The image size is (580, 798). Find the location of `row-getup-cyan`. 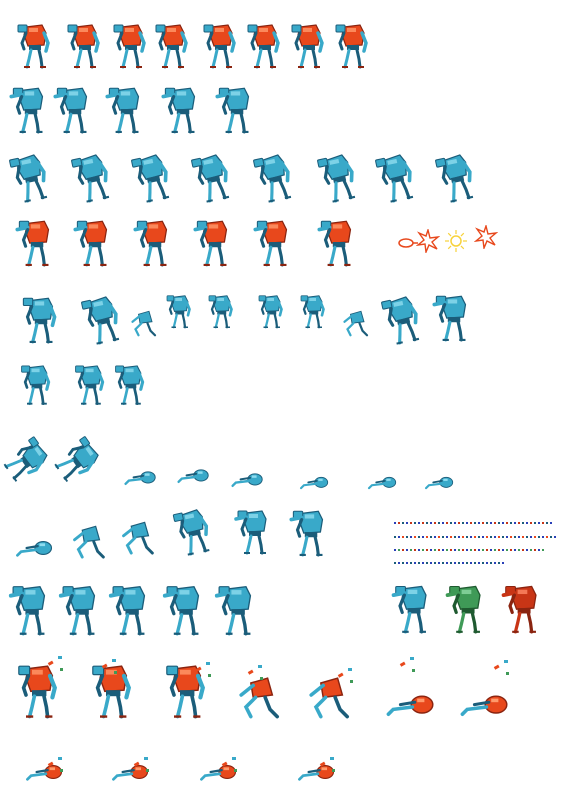

row-getup-cyan is located at coordinates (290, 535).